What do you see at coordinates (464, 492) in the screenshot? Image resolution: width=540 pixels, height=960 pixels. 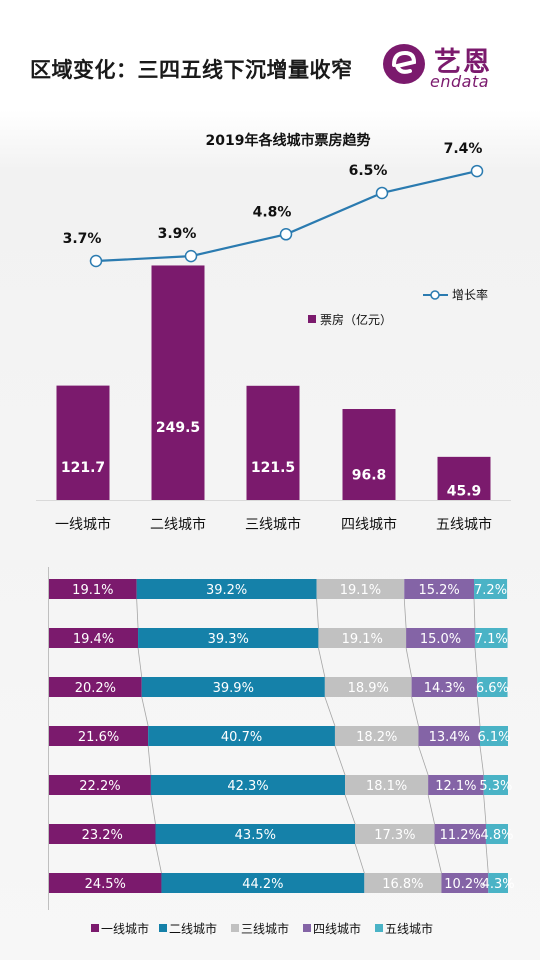 I see `bar-value-label: 45.9` at bounding box center [464, 492].